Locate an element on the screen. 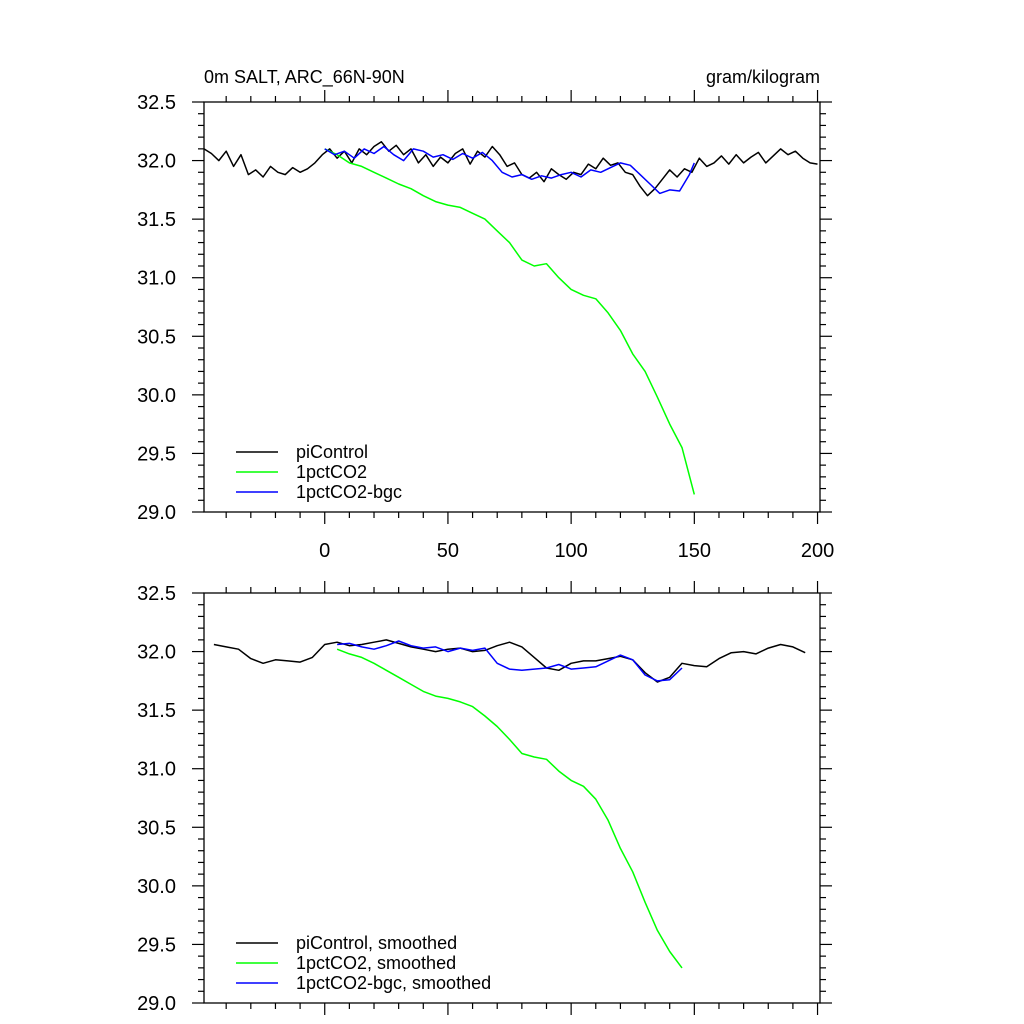 The height and width of the screenshot is (1024, 1024). legend-label: 1pctCO2-bgc, smoothed is located at coordinates (393, 983).